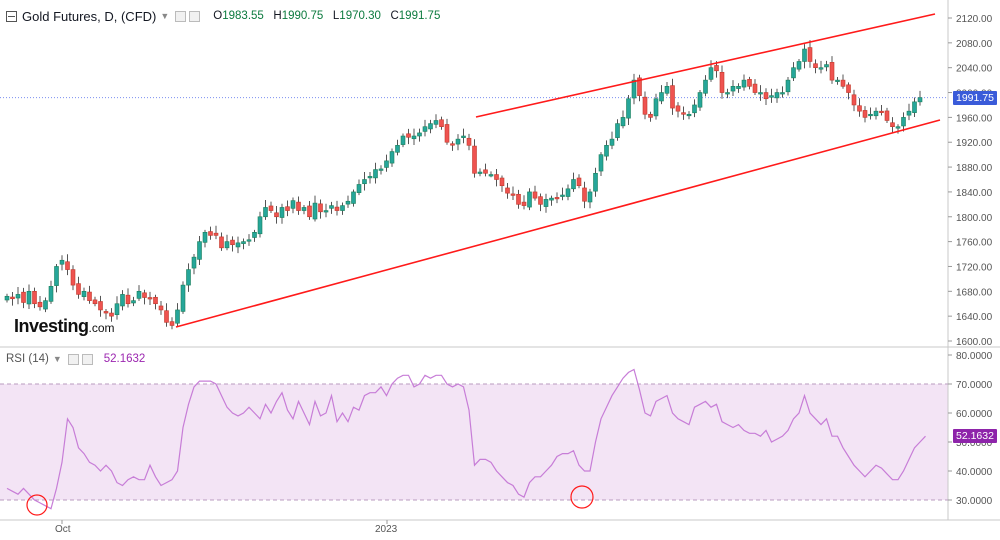  Describe the element at coordinates (975, 435) in the screenshot. I see `current-rsi-tag: 52.1632` at that location.